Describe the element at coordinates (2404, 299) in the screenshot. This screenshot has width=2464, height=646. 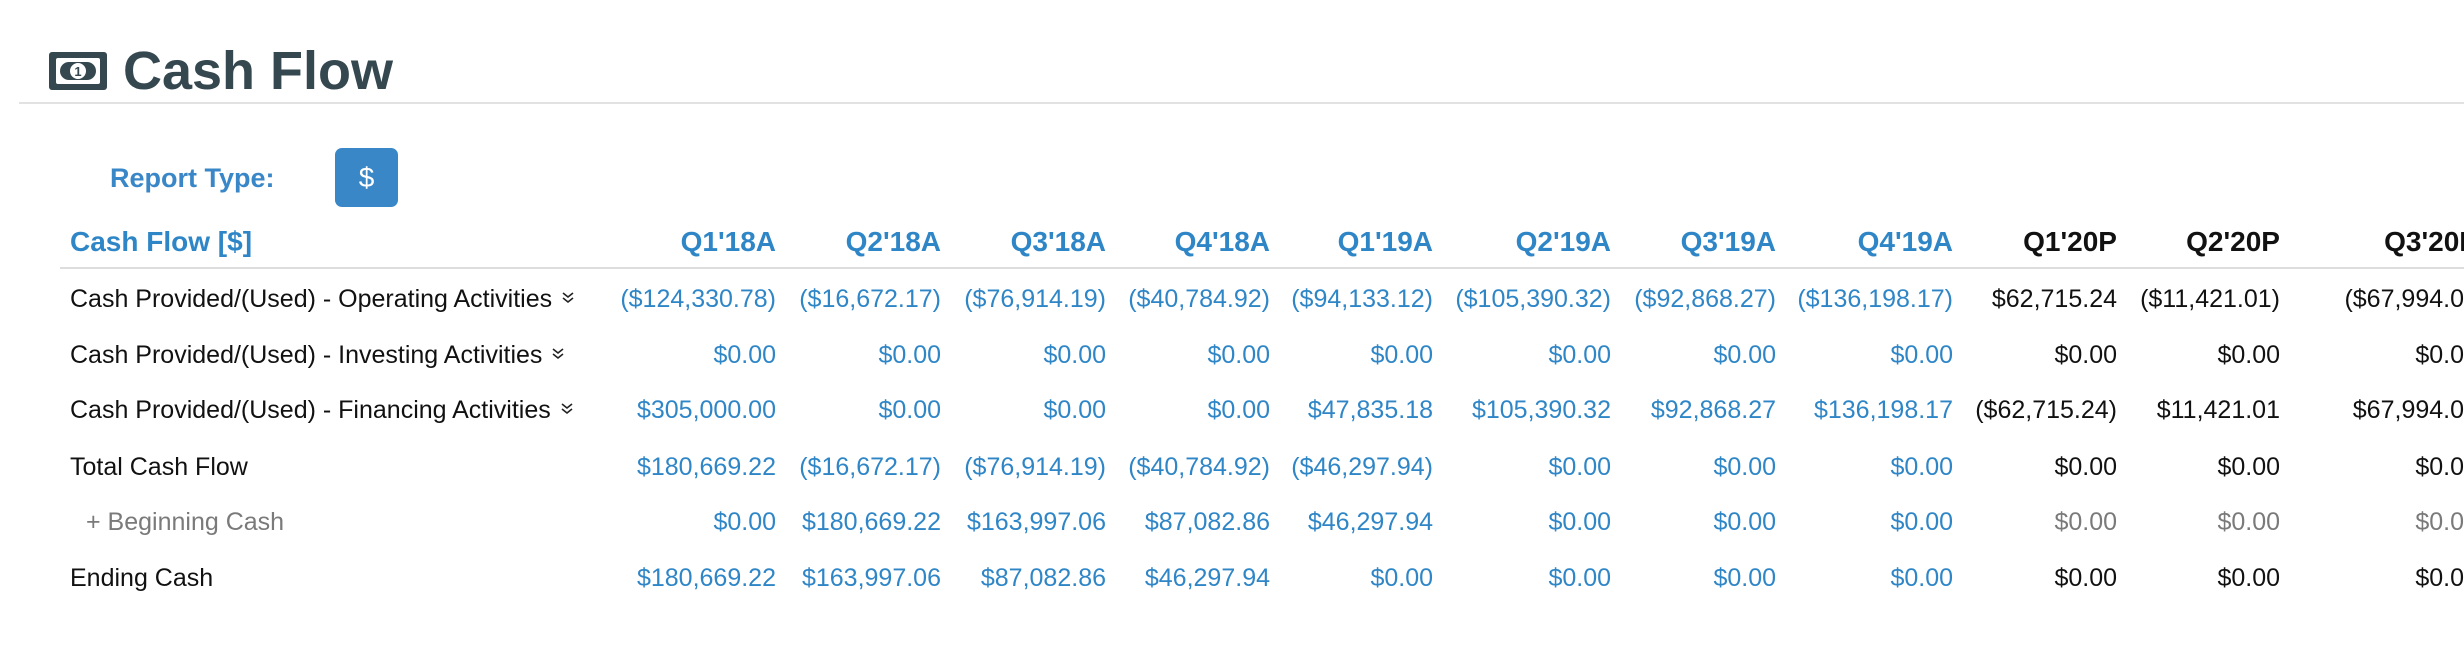
I see `cell-value: ($67,994.0` at that location.